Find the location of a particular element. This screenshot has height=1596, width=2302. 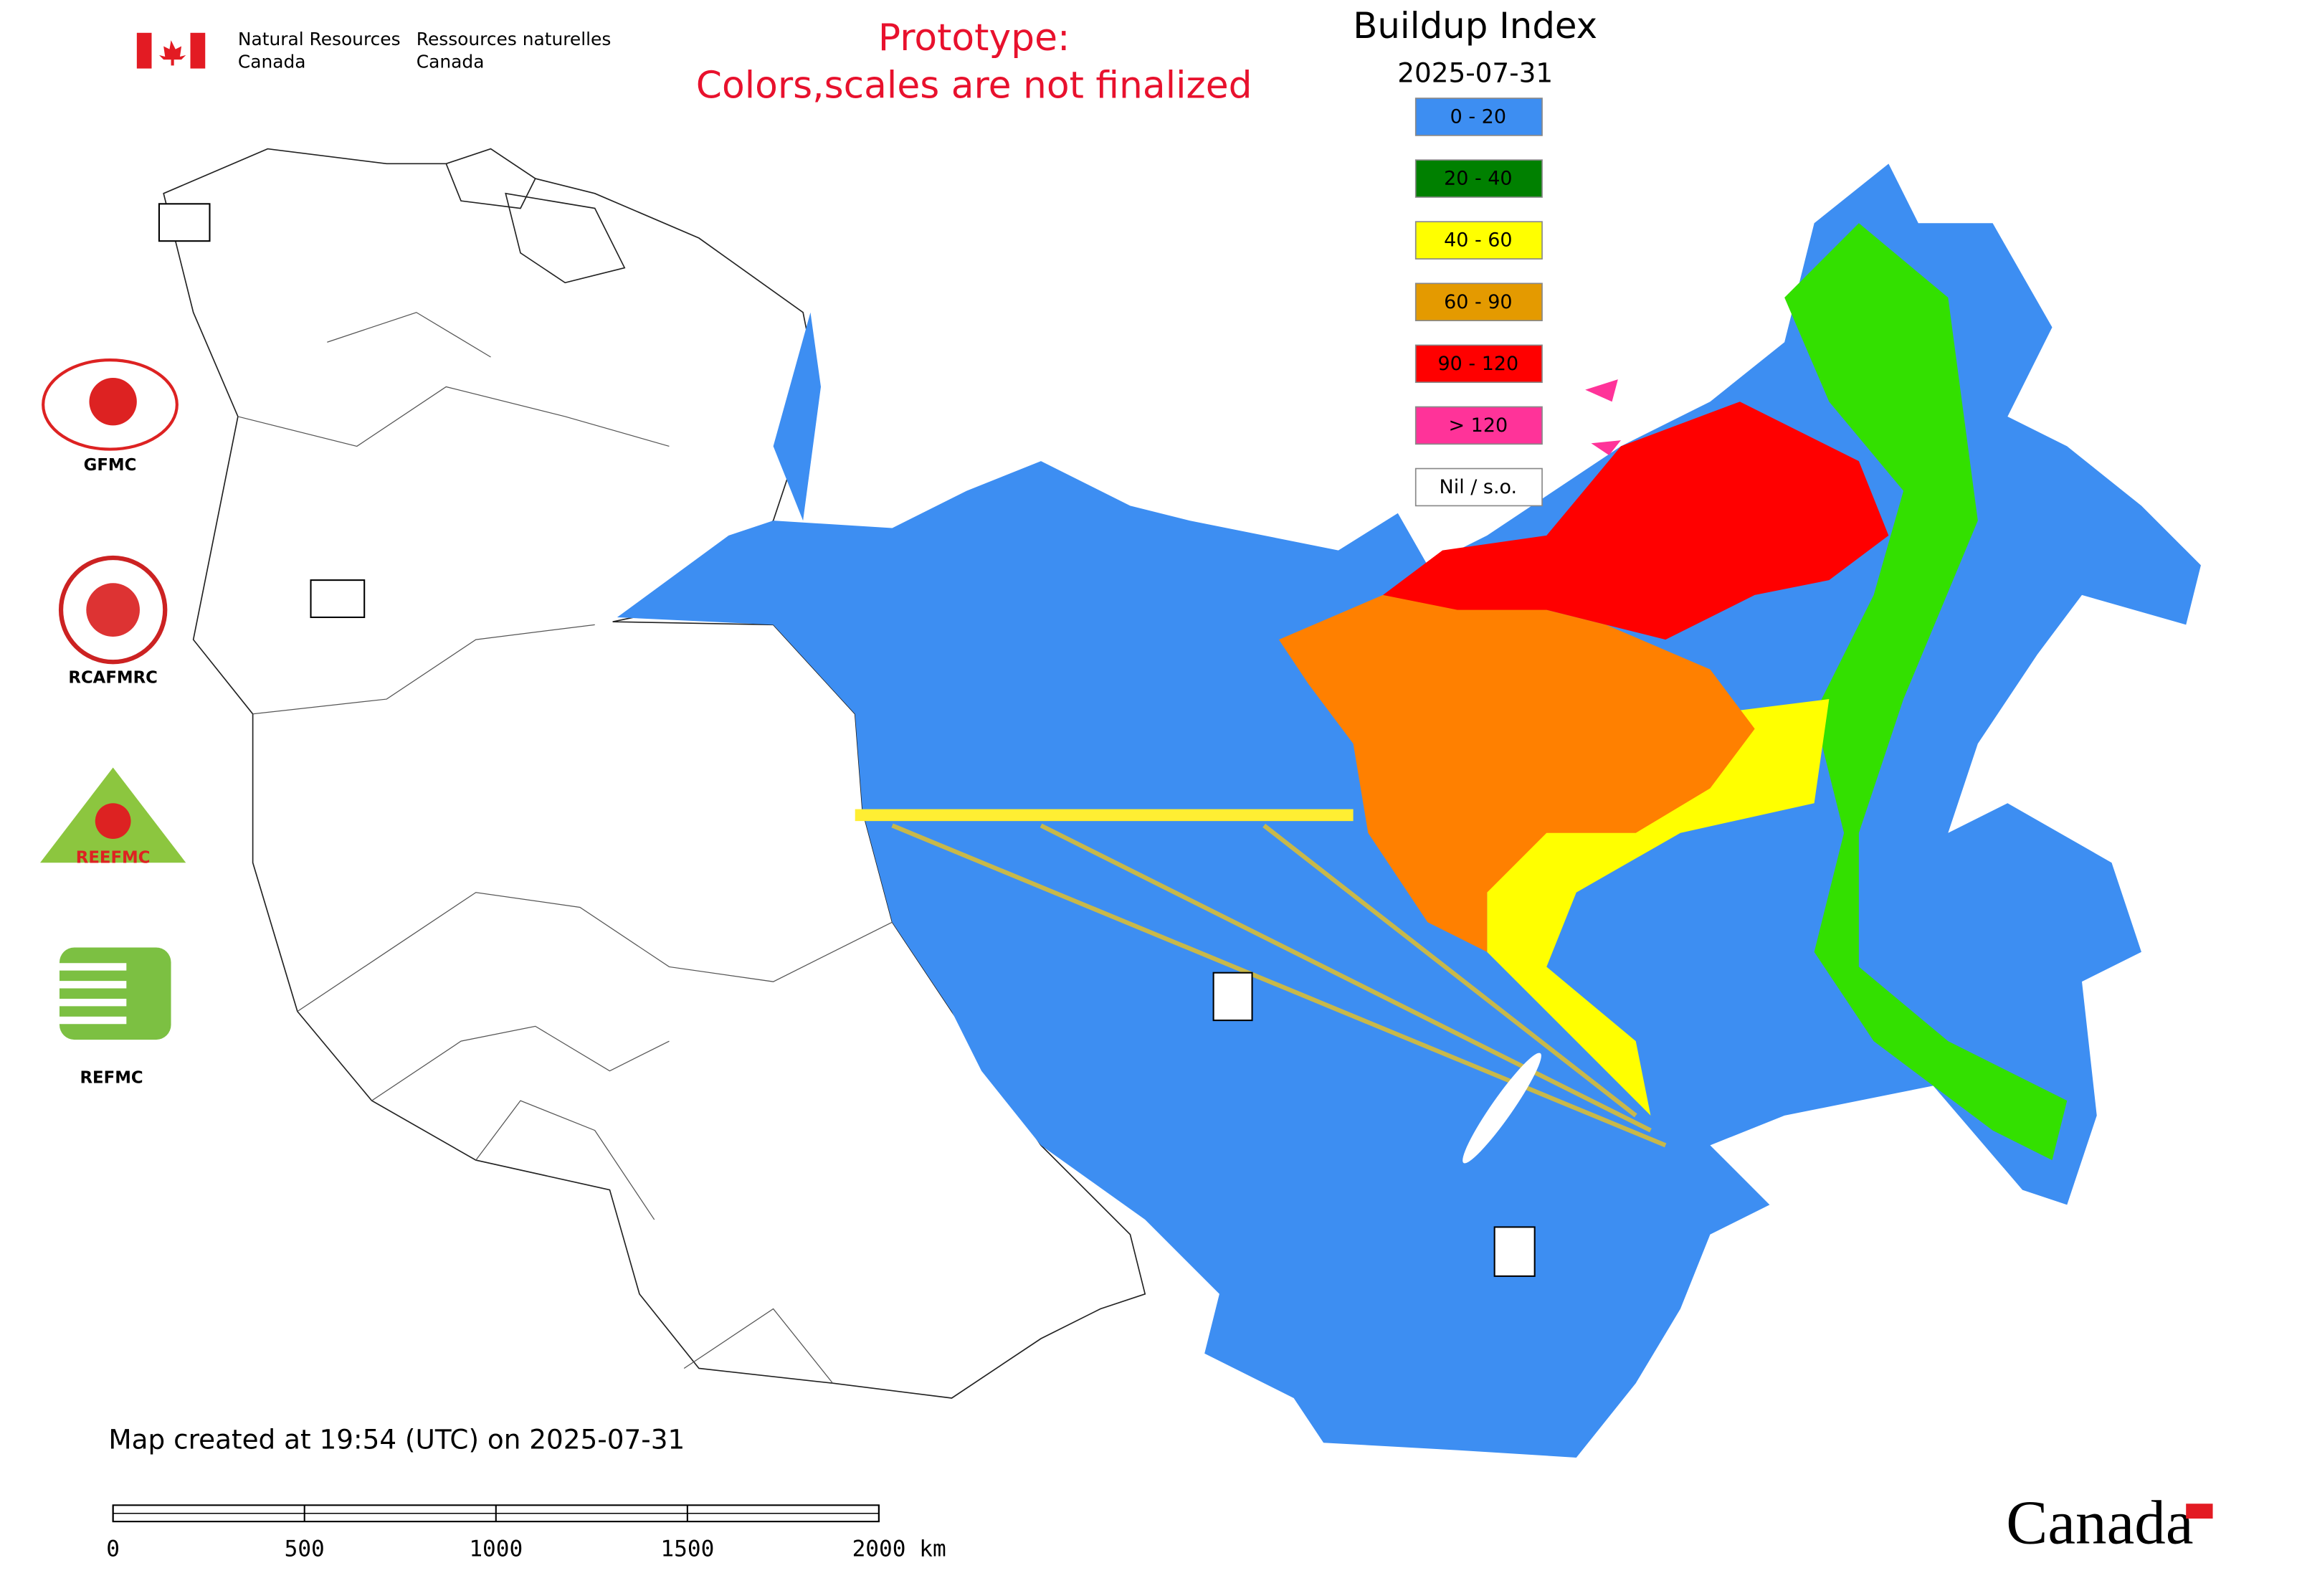

legend-label: 0 - 20 is located at coordinates (1478, 117).